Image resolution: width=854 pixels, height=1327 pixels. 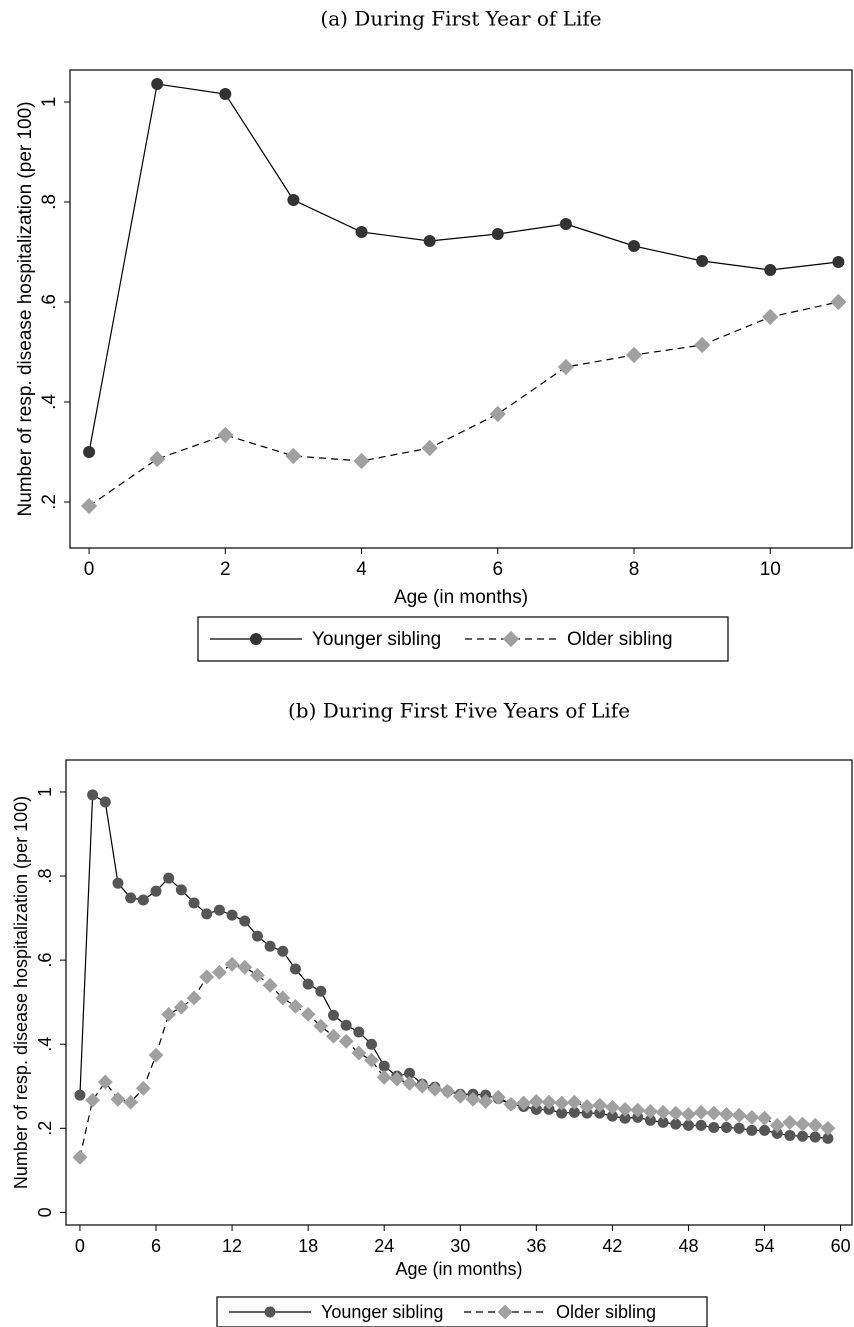 I want to click on x-tick-label: 10, so click(x=770, y=569).